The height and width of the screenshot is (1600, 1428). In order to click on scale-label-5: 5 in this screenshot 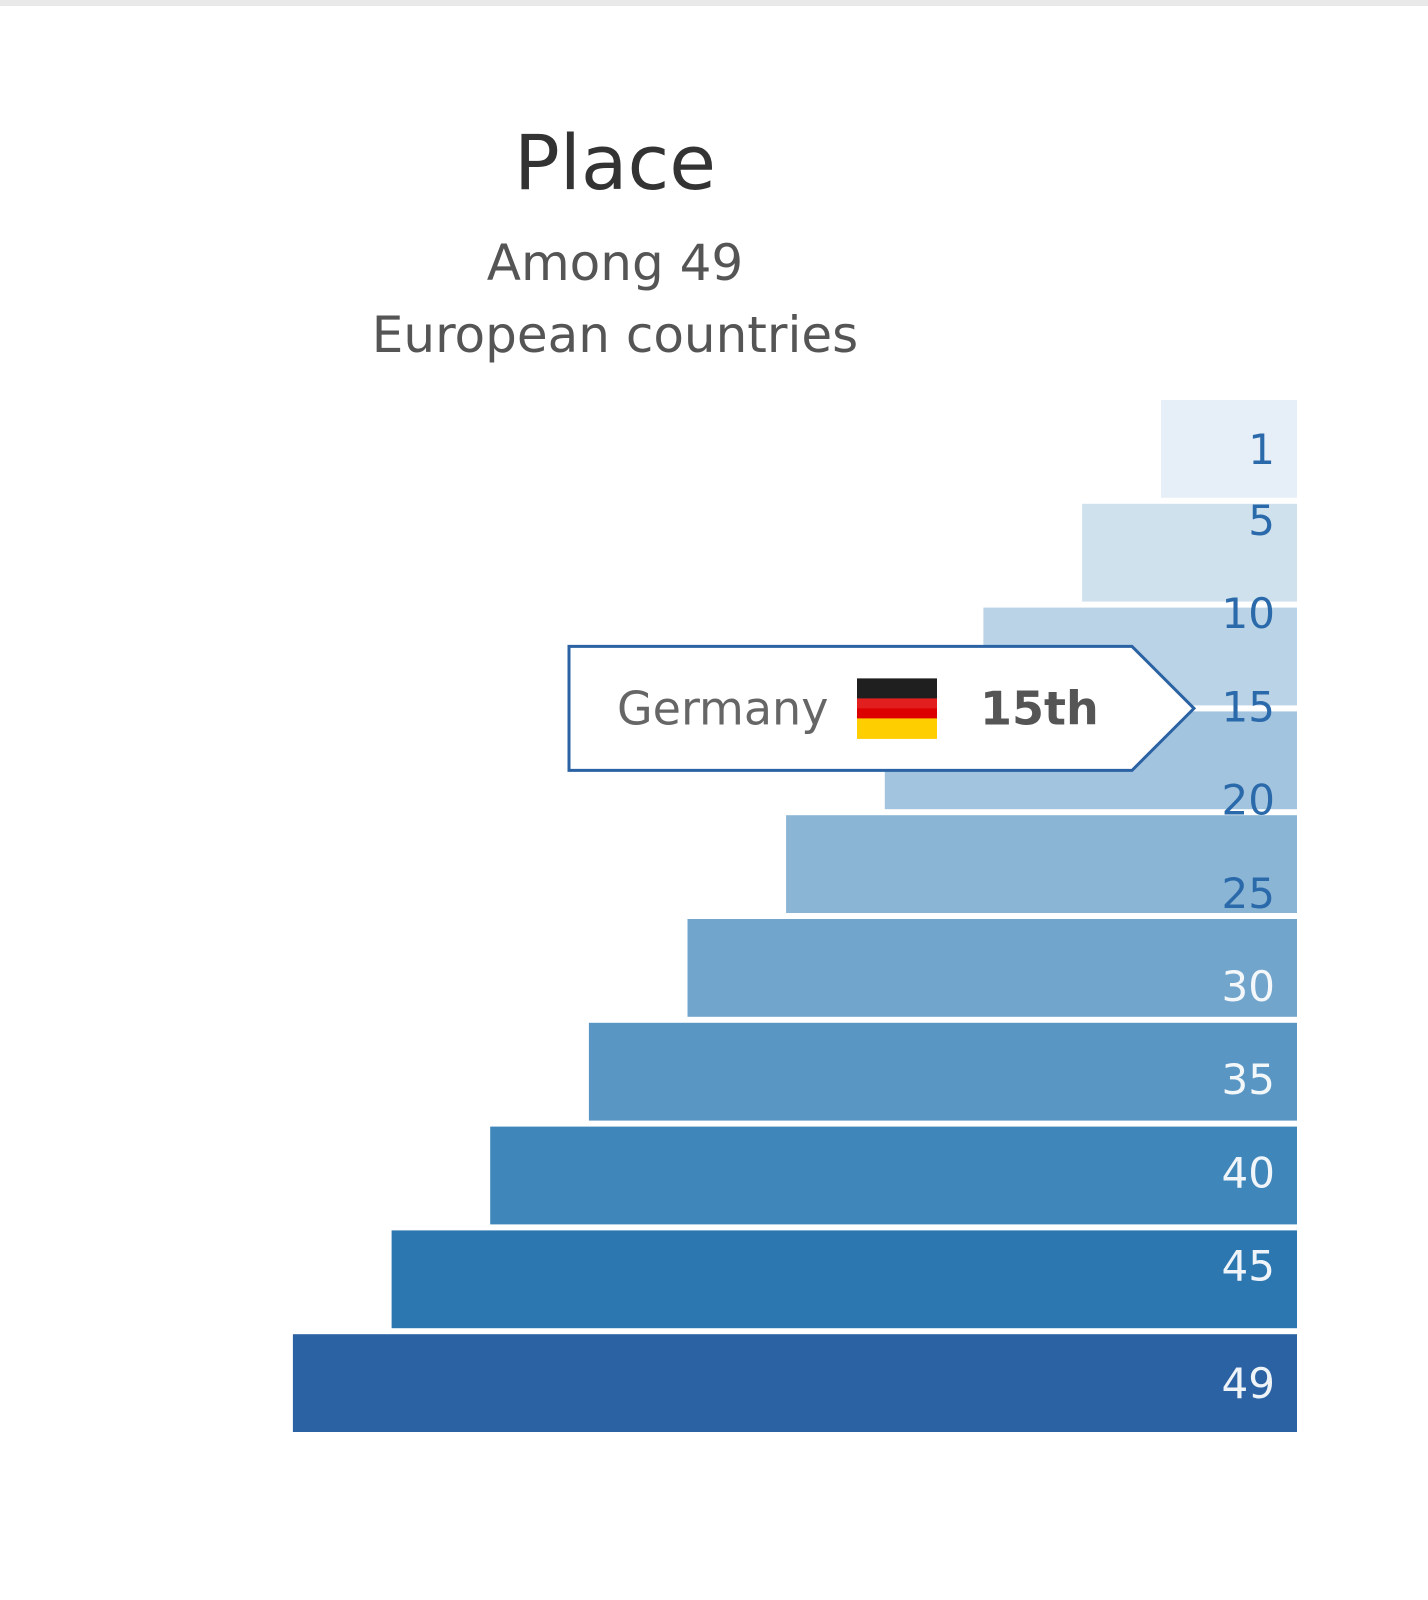, I will do `click(1261, 520)`.